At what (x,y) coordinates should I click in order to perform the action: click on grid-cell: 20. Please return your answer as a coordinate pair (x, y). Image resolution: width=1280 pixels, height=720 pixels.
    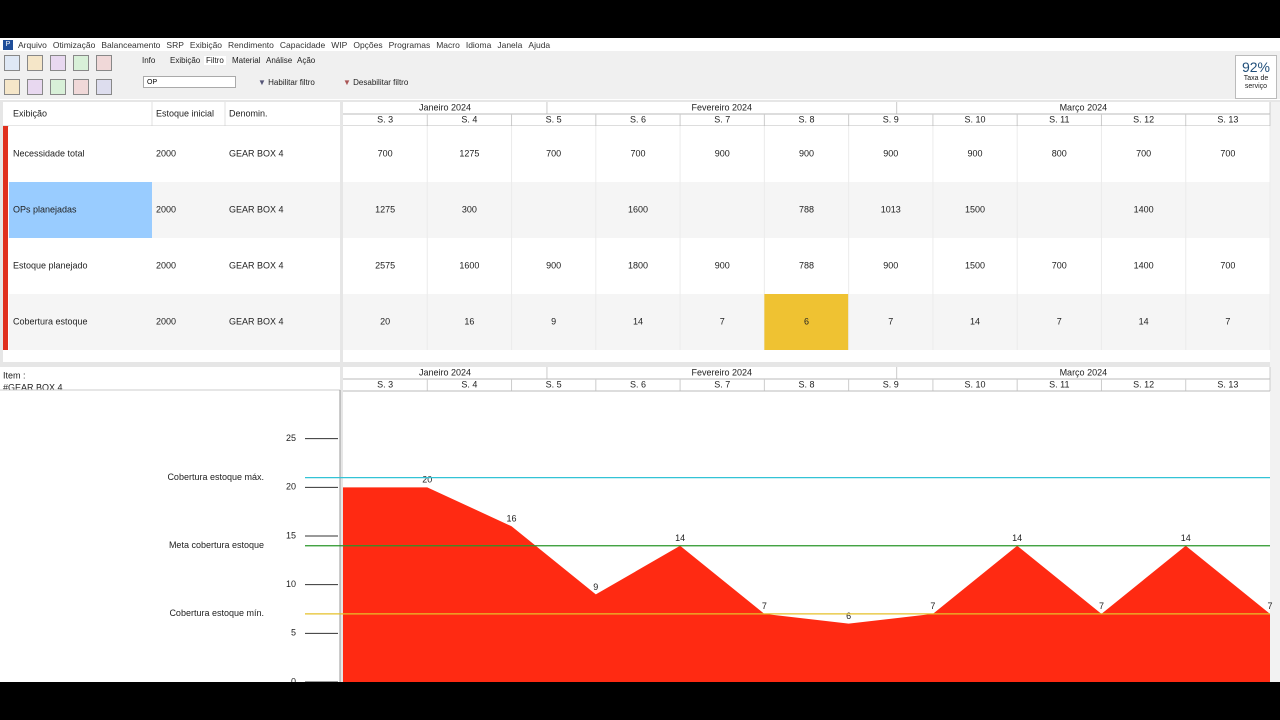
    Looking at the image, I should click on (385, 321).